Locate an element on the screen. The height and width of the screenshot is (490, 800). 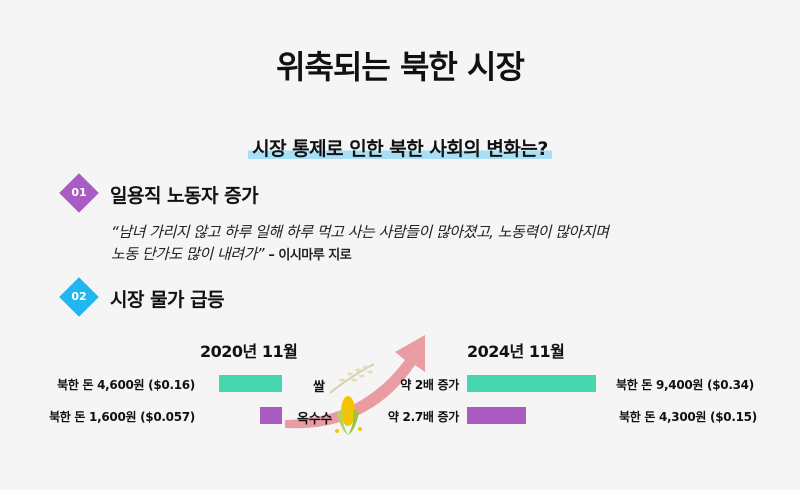
badge-number: 02 is located at coordinates (79, 296).